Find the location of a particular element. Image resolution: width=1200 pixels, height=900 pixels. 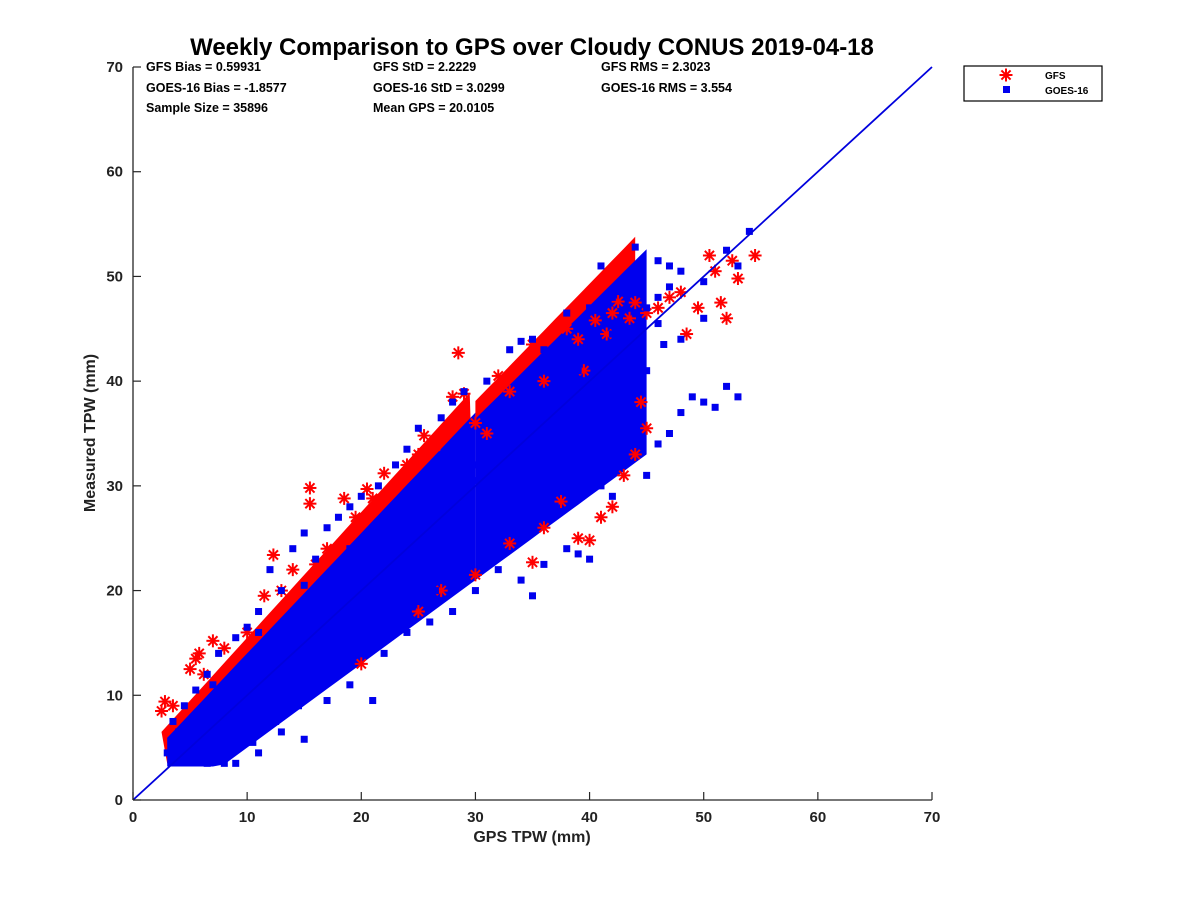

legend-gfs-asterisk is located at coordinates (1006, 75).